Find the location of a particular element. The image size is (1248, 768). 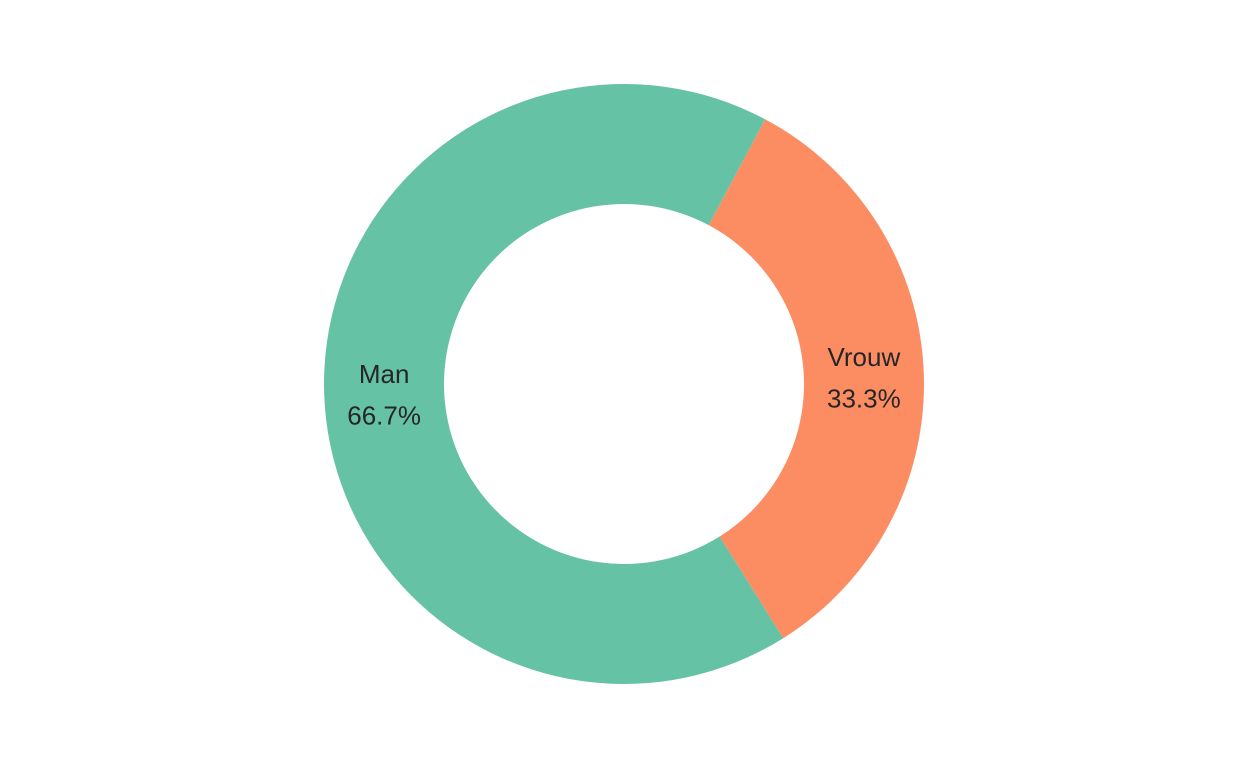

slice-vrouw is located at coordinates (816, 379).